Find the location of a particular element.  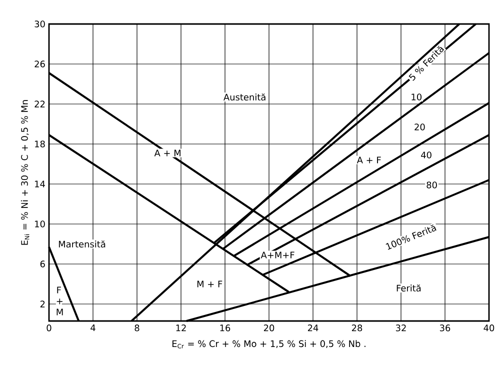

x-tick-label: 8 is located at coordinates (137, 328).